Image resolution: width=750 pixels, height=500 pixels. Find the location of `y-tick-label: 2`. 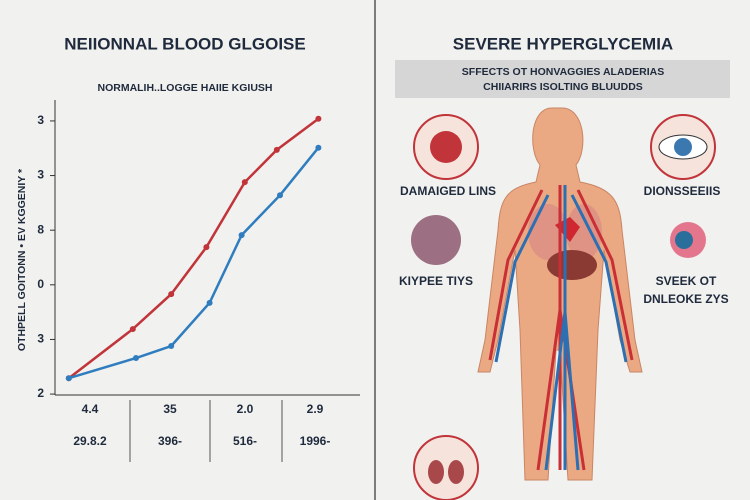

y-tick-label: 2 is located at coordinates (40, 393).